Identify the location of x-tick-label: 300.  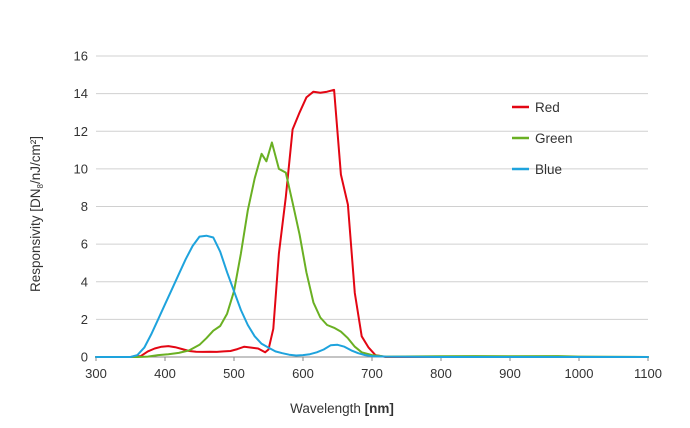
(96, 373).